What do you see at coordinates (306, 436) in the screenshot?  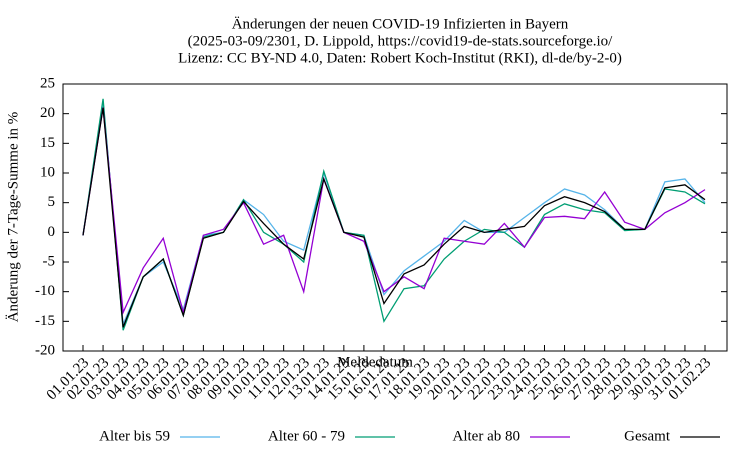 I see `legend-label: Alter 60 - 79` at bounding box center [306, 436].